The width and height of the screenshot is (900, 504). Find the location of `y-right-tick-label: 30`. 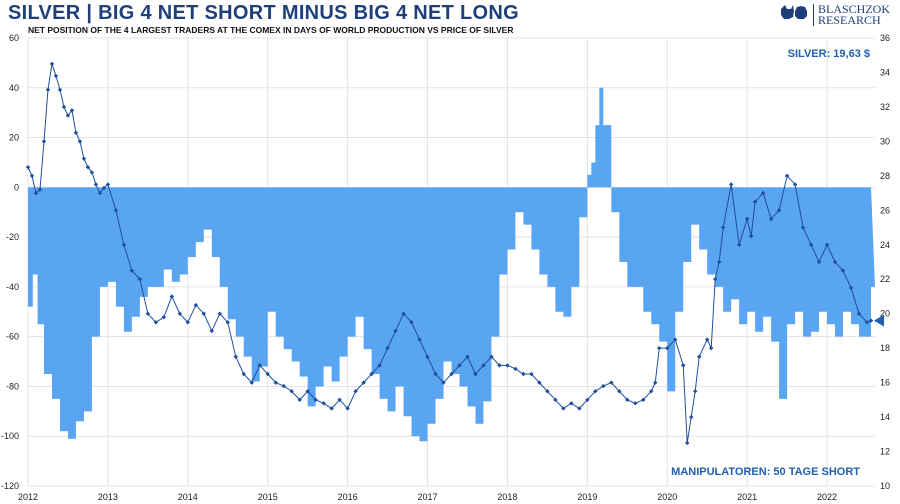

y-right-tick-label: 30 is located at coordinates (885, 141).